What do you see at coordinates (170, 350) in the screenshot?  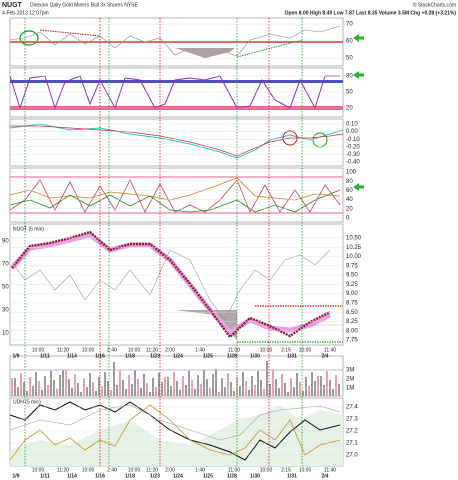 I see `time-label: 2:00` at bounding box center [170, 350].